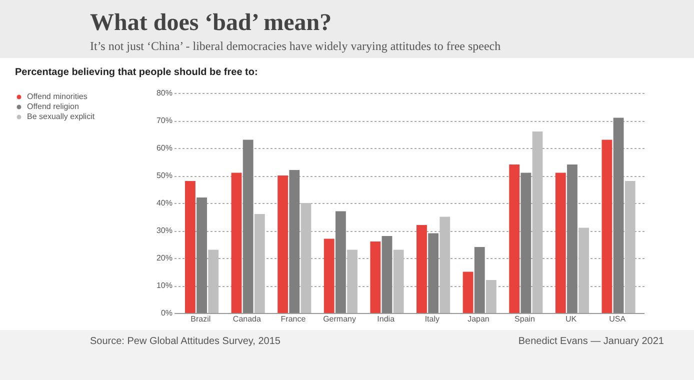  I want to click on y-tick-label: 20%, so click(164, 258).